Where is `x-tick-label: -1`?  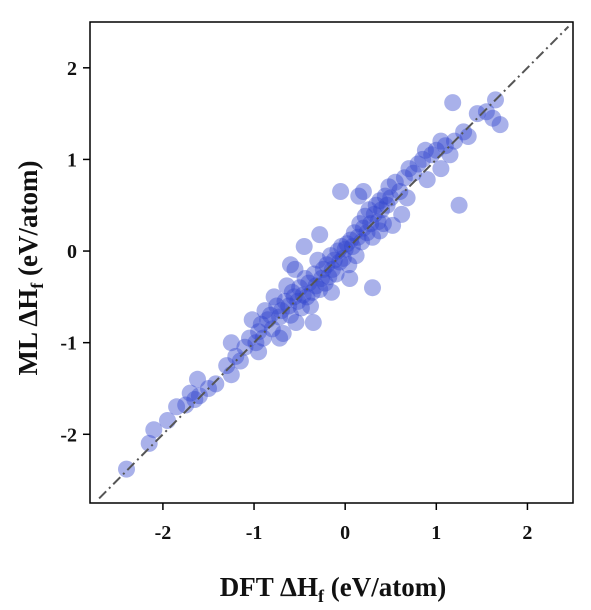 x-tick-label: -1 is located at coordinates (254, 533).